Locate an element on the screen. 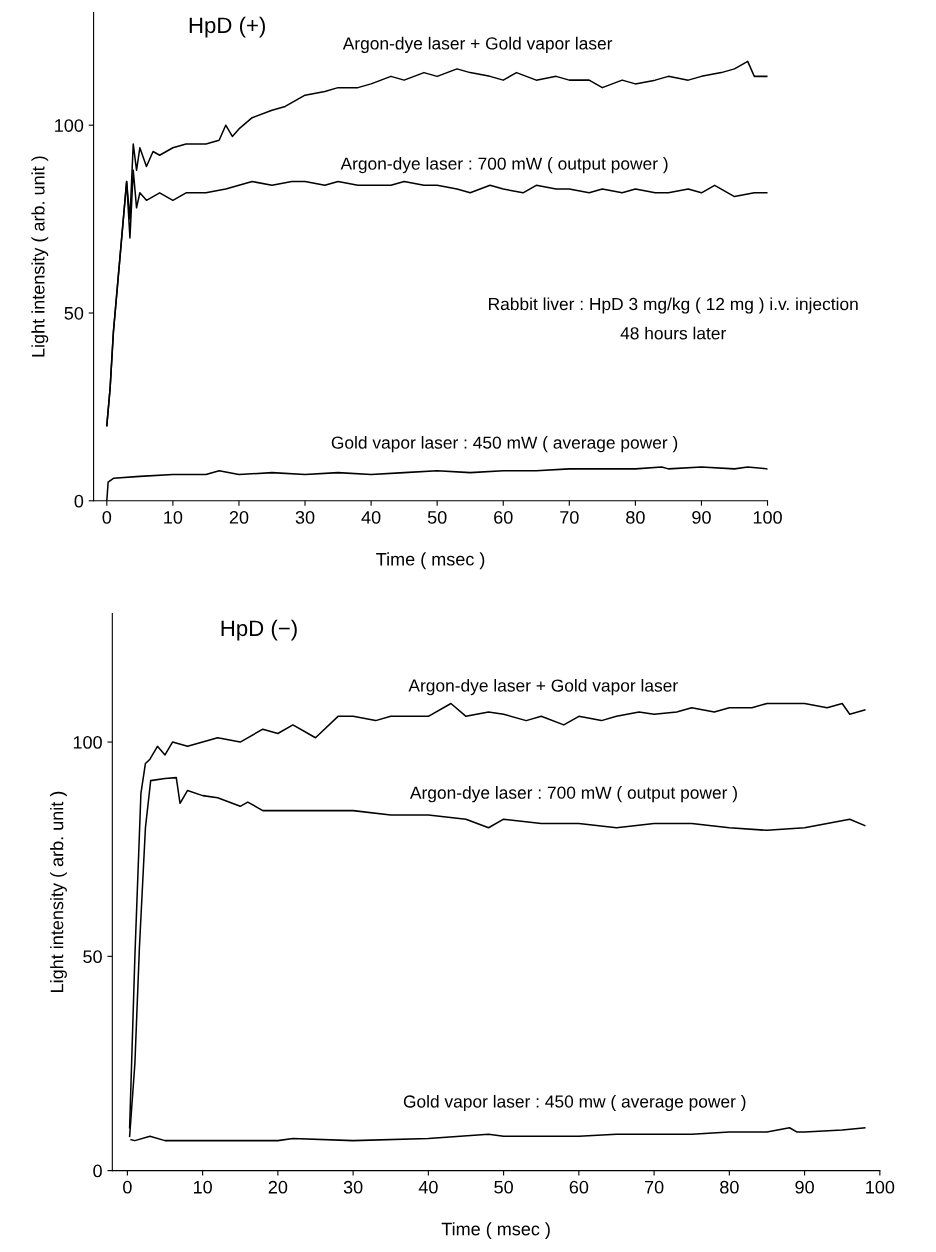 The width and height of the screenshot is (936, 1252). series-label: Gold vapor laser : 450 mW ( average power ) is located at coordinates (504, 444).